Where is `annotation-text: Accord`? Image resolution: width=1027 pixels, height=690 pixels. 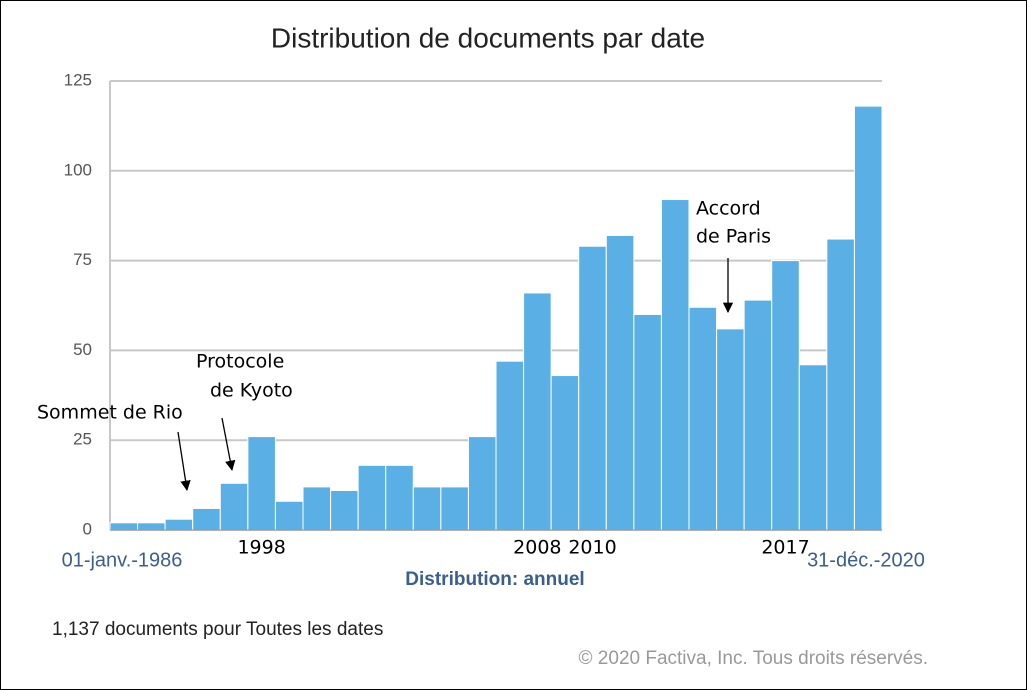
annotation-text: Accord is located at coordinates (728, 209).